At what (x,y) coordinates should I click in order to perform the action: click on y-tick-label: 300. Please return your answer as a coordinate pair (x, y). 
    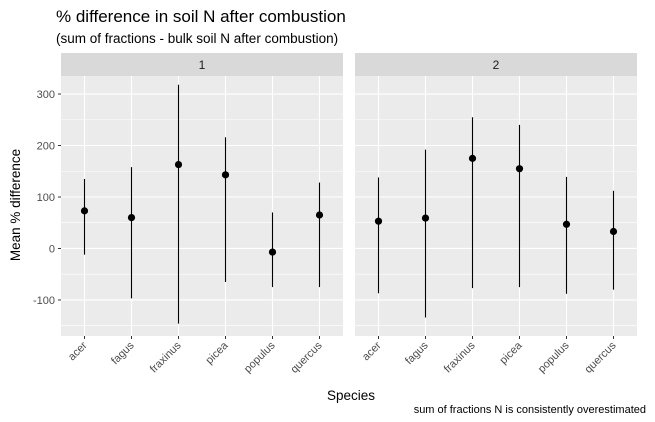
    Looking at the image, I should click on (46, 95).